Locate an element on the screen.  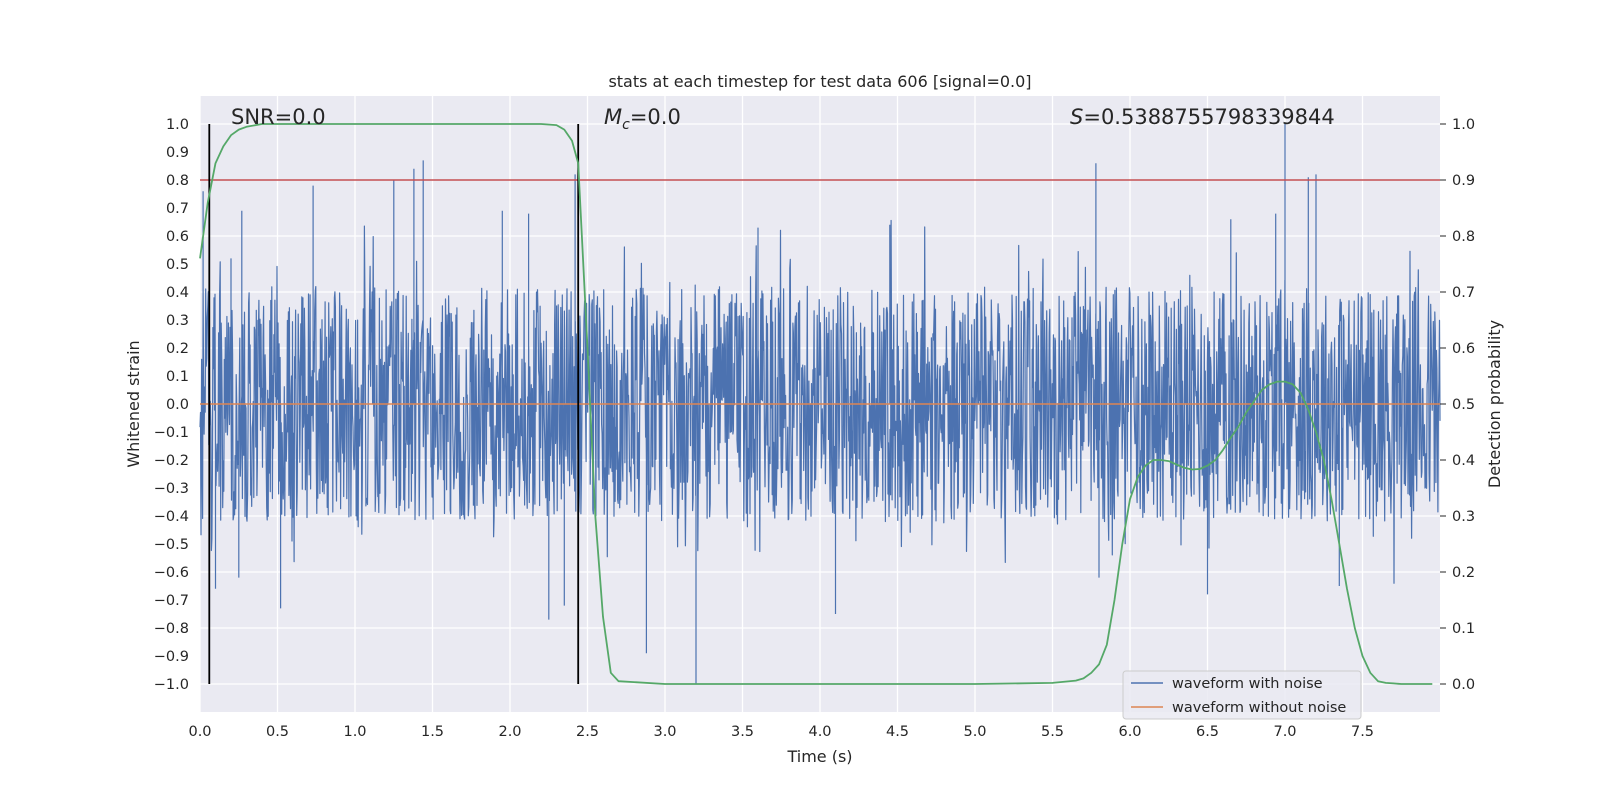
y-right-tick-label: 0.4 is located at coordinates (1463, 461).